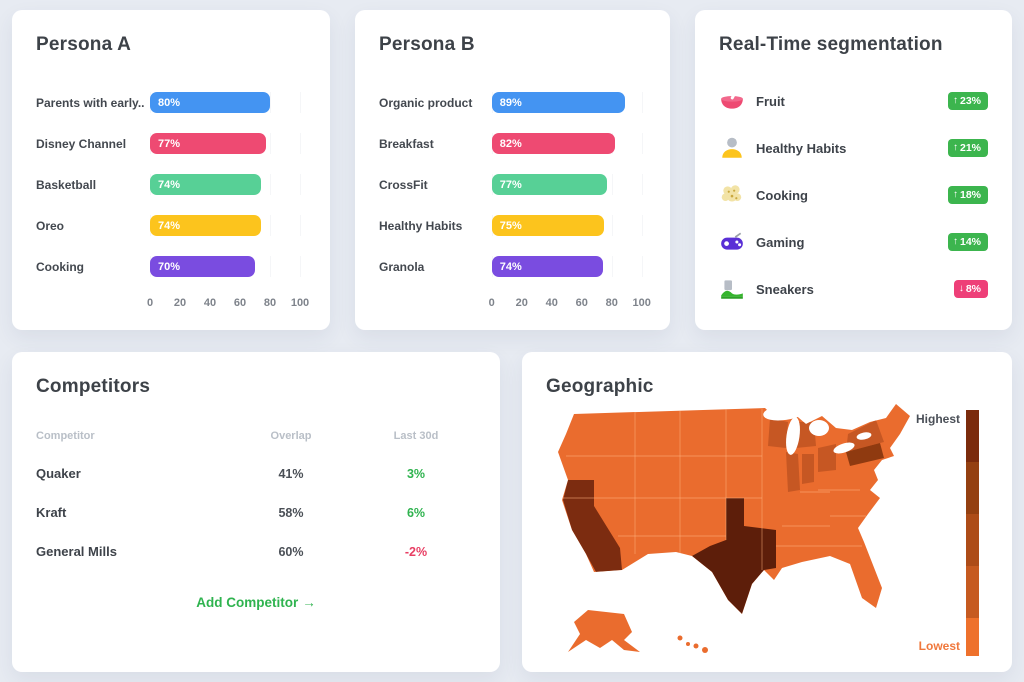 This screenshot has width=1024, height=682. I want to click on bar-value-label: 80%, so click(169, 102).